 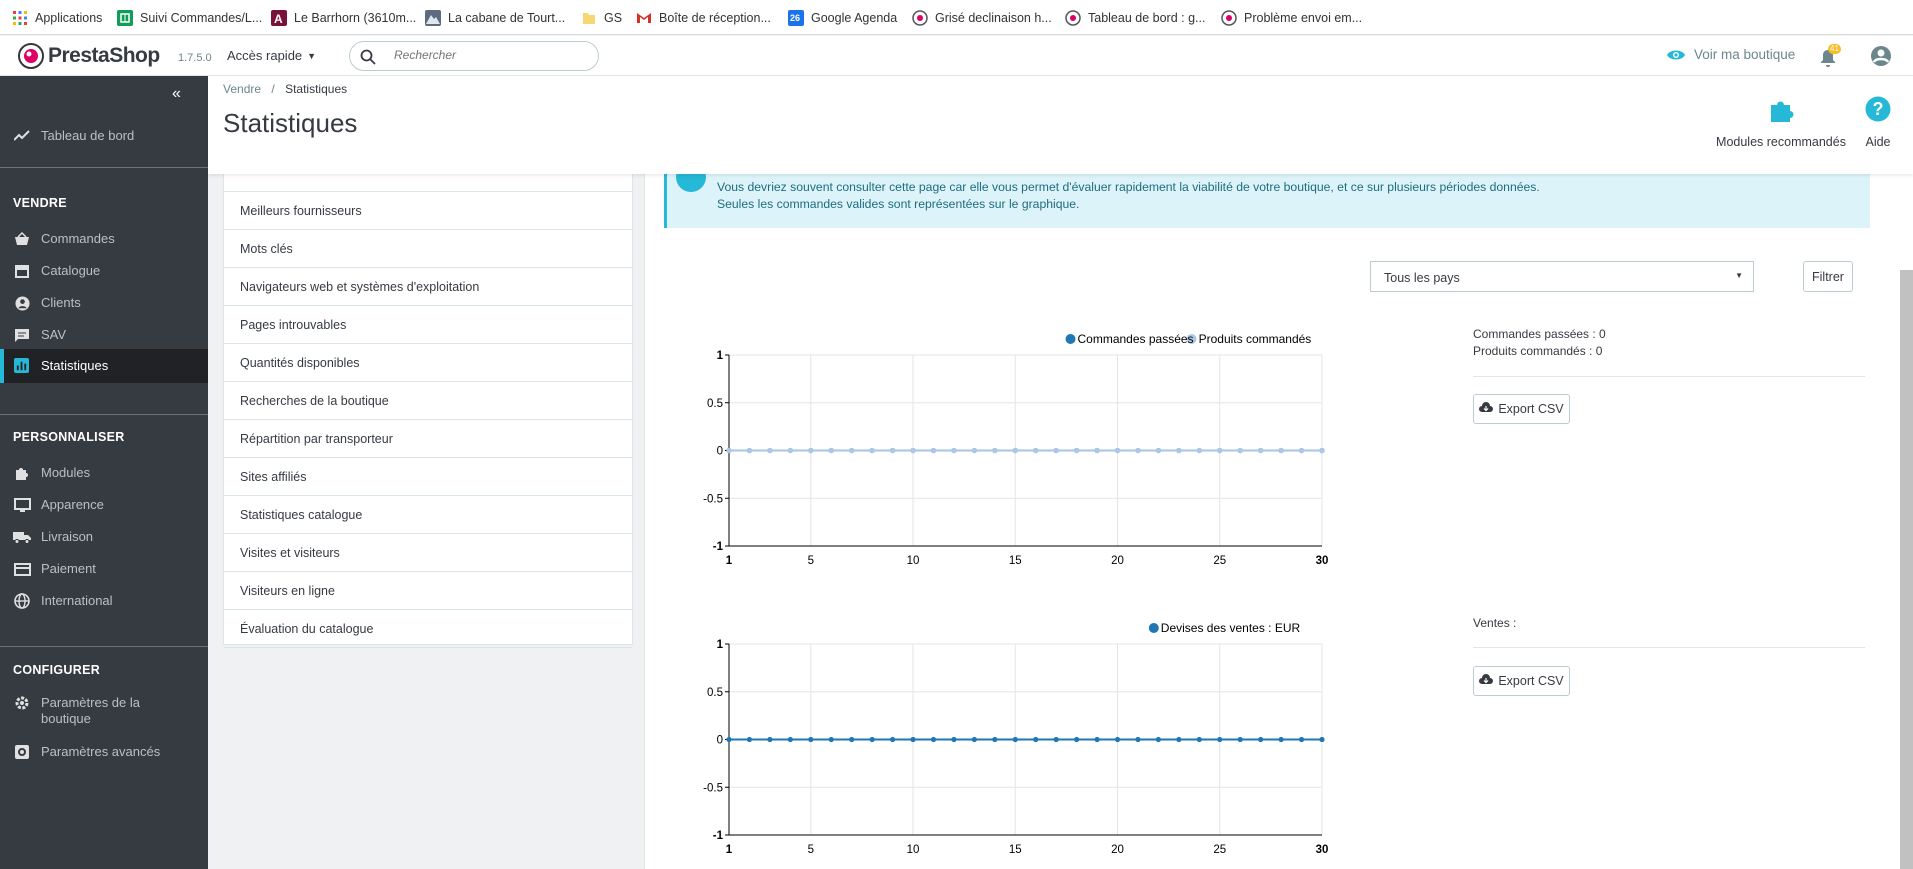 What do you see at coordinates (428, 629) in the screenshot?
I see `stats-menu-item: Évaluation du catalogue` at bounding box center [428, 629].